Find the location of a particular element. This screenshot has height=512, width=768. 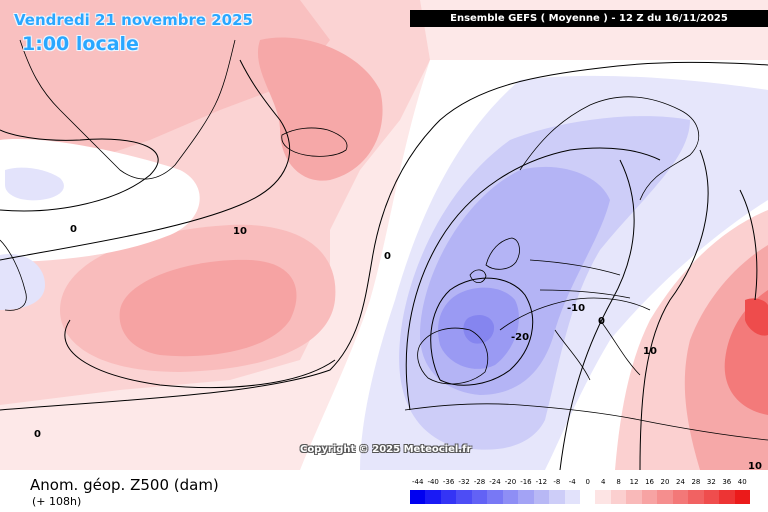

anomaly-core-positive-mid-atlantic is located at coordinates (208, 308).